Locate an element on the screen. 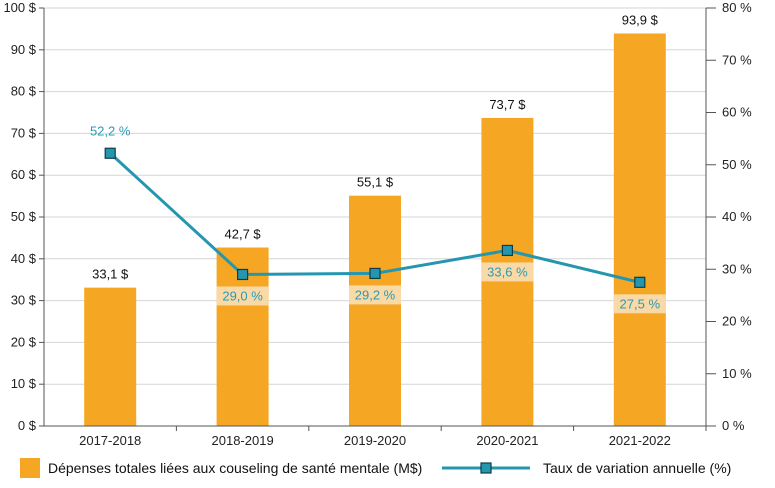 This screenshot has height=488, width=775. y-left-tick-label: 50 $ is located at coordinates (24, 216).